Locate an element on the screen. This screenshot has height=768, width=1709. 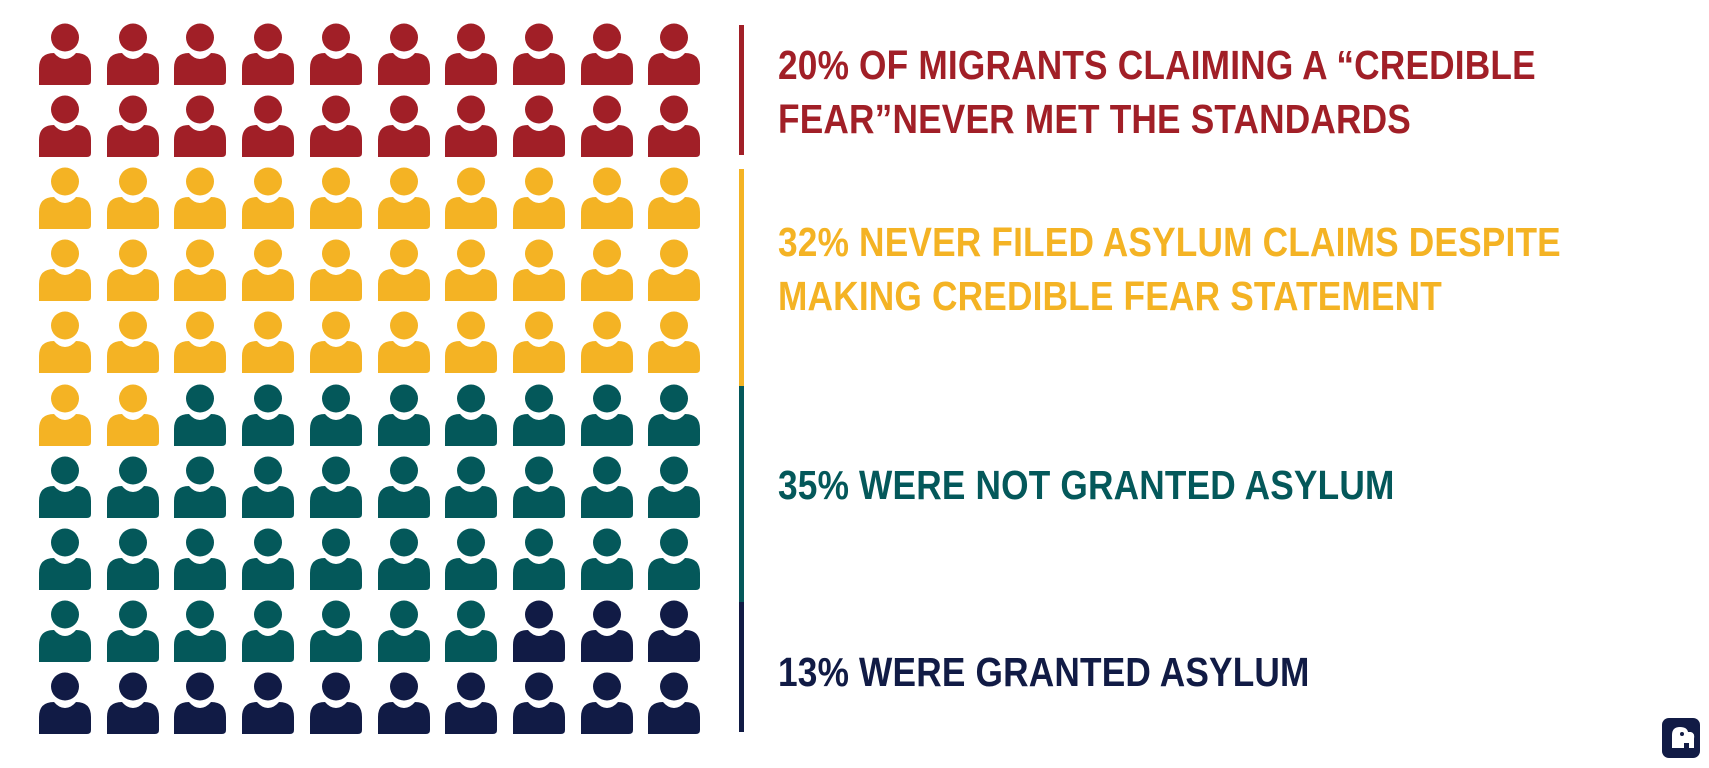
elephant-logo-icon is located at coordinates (1681, 738).